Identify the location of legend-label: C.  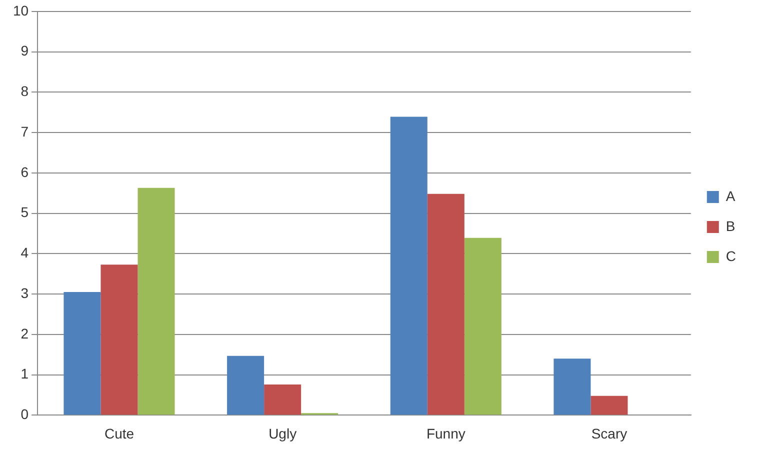
(731, 256).